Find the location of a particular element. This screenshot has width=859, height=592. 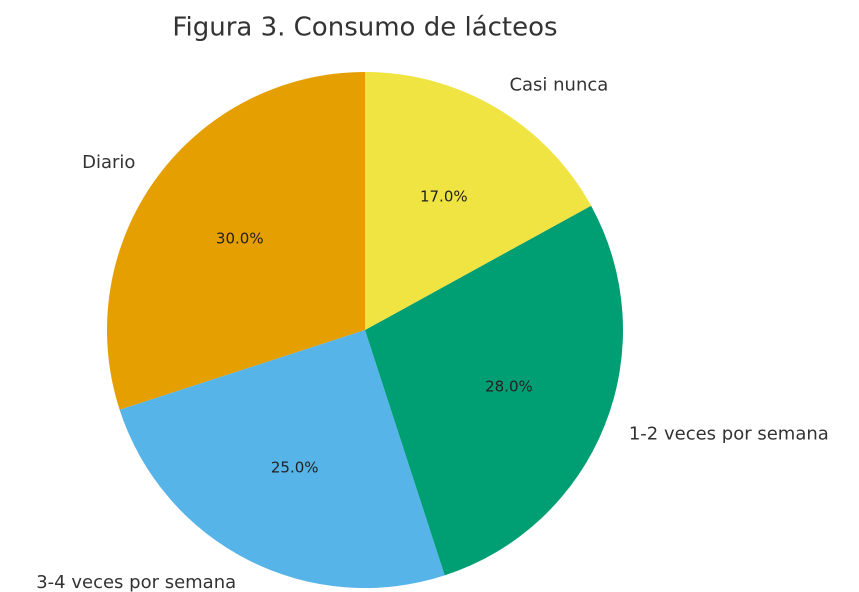

value-label: 28.0% is located at coordinates (509, 386).